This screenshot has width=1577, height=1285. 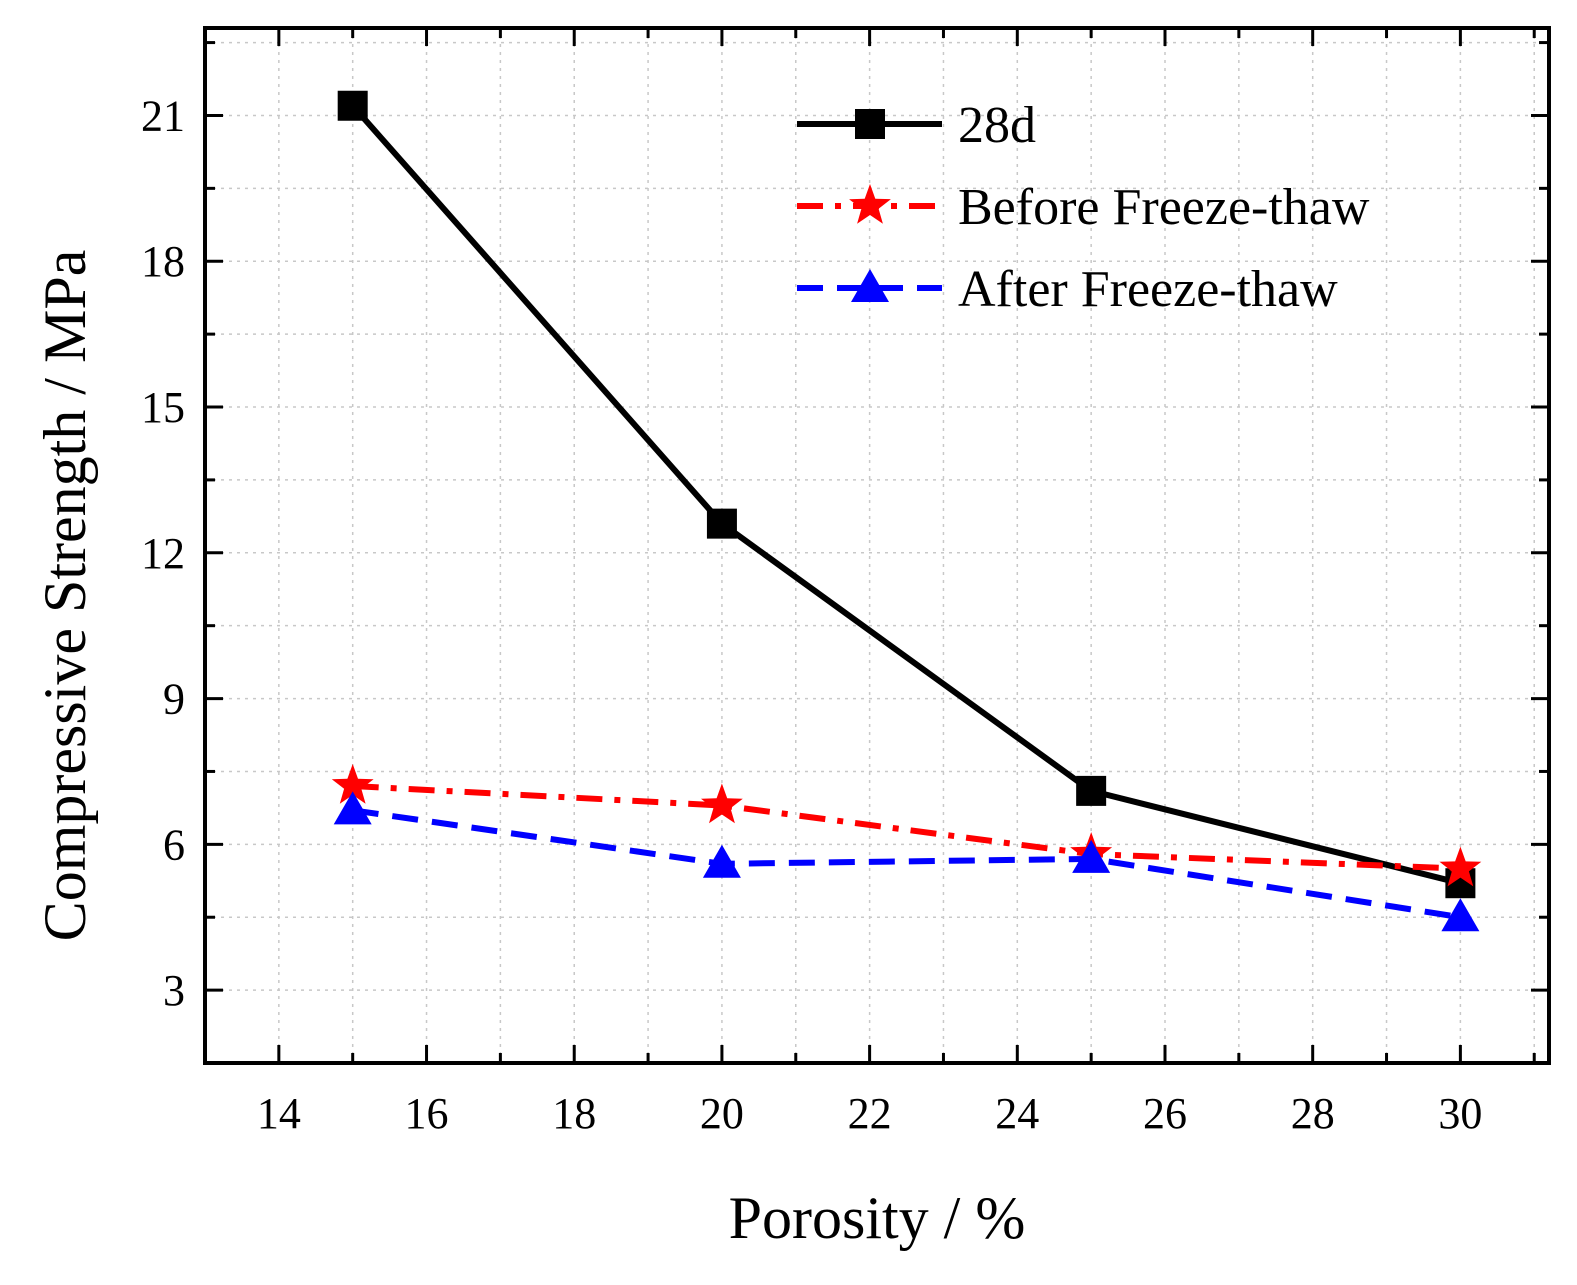 I want to click on x-tick-label: 14, so click(x=279, y=1113).